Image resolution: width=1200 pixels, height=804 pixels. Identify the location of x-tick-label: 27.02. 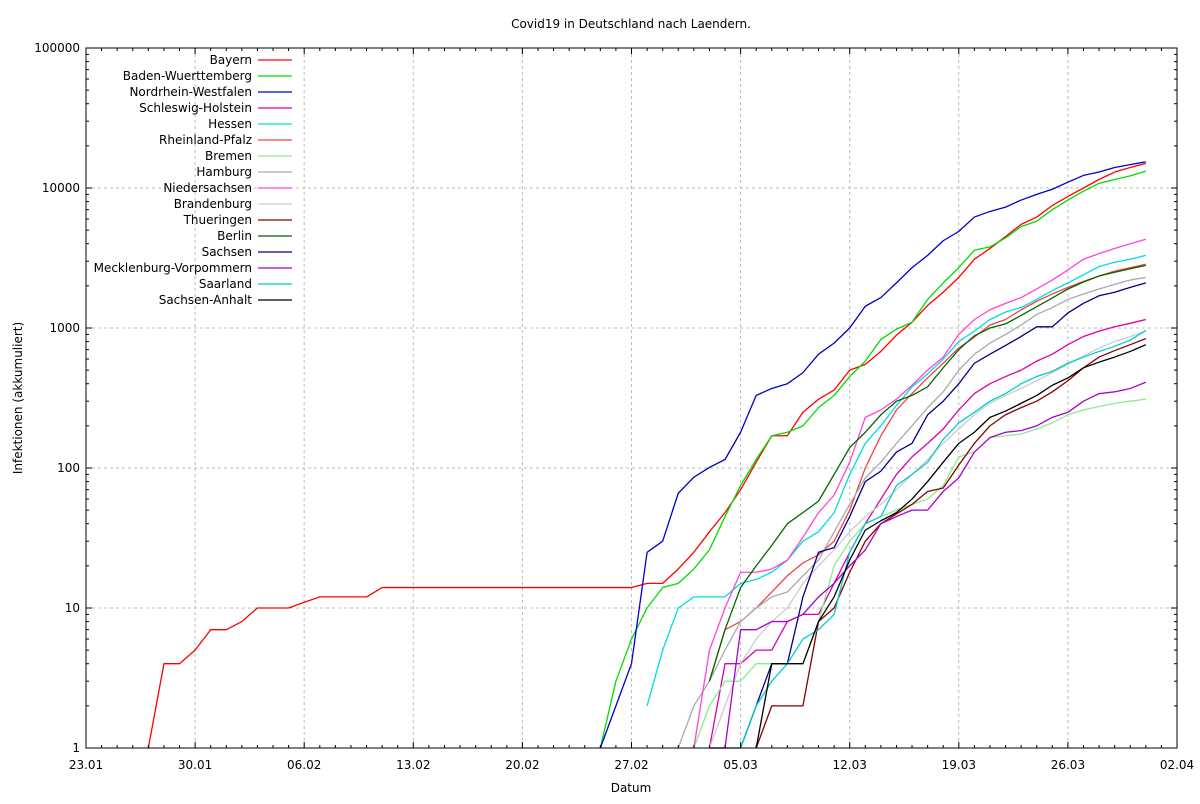
(631, 765).